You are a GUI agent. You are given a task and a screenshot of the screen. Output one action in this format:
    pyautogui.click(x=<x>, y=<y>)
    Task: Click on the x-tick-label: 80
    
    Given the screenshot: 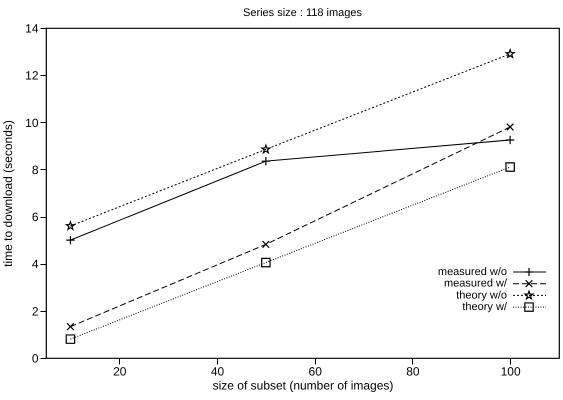 What is the action you would take?
    pyautogui.click(x=413, y=371)
    